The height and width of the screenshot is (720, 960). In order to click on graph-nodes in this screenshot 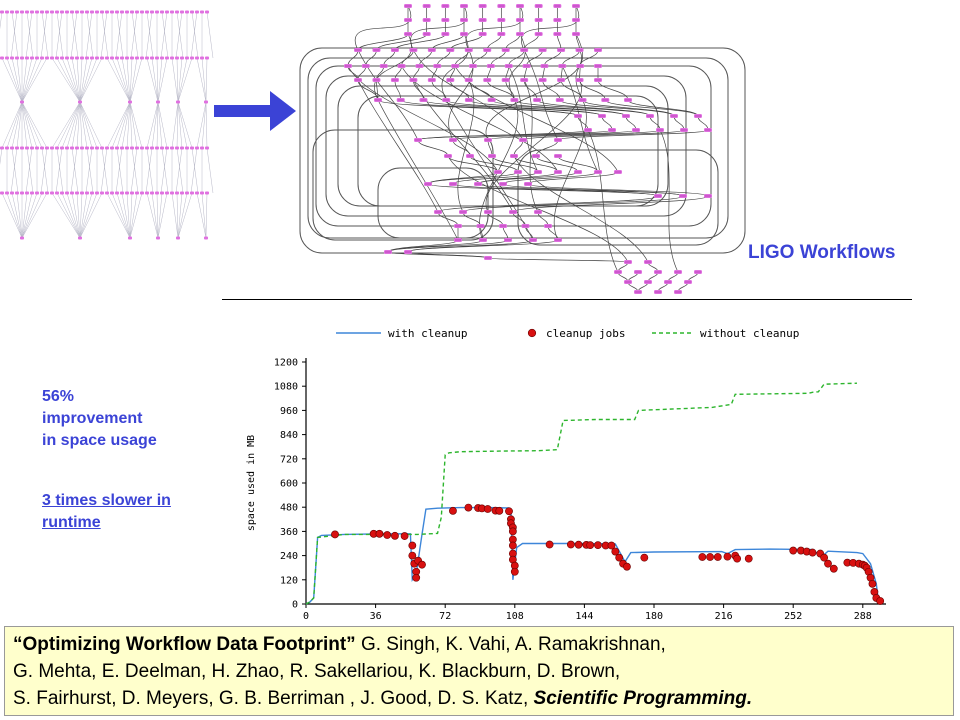, I will do `click(104, 125)`.